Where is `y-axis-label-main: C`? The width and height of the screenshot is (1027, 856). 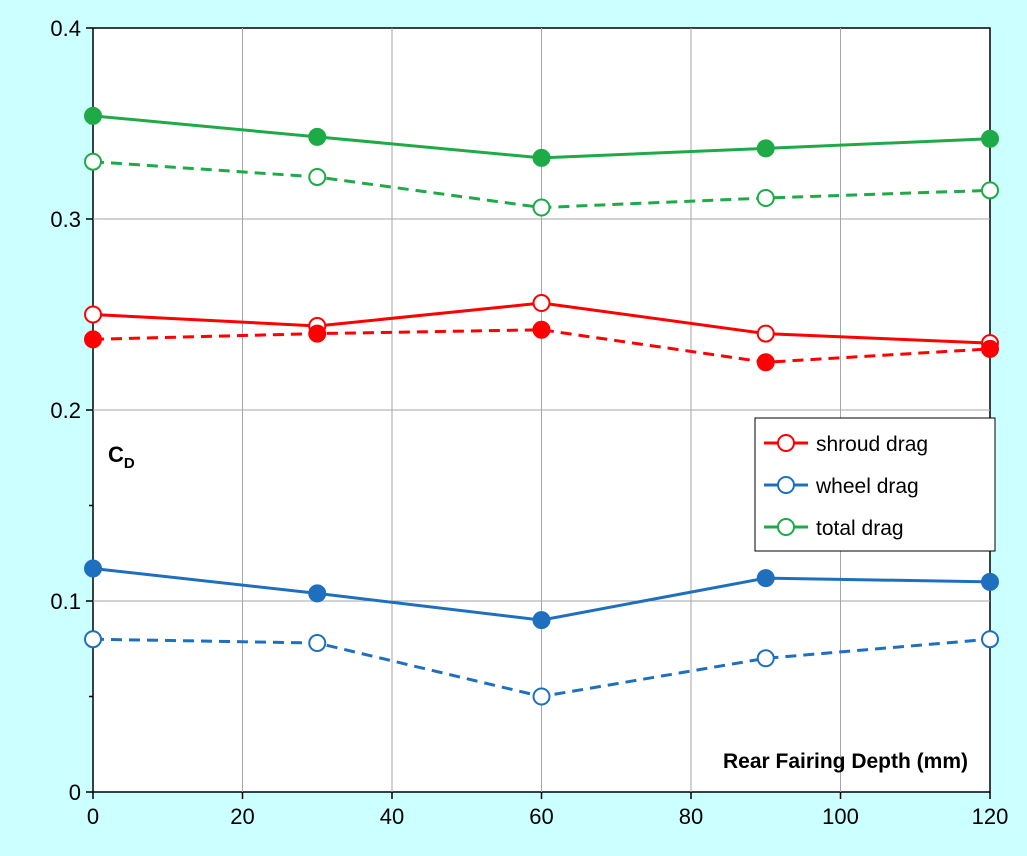
y-axis-label-main: C is located at coordinates (116, 454).